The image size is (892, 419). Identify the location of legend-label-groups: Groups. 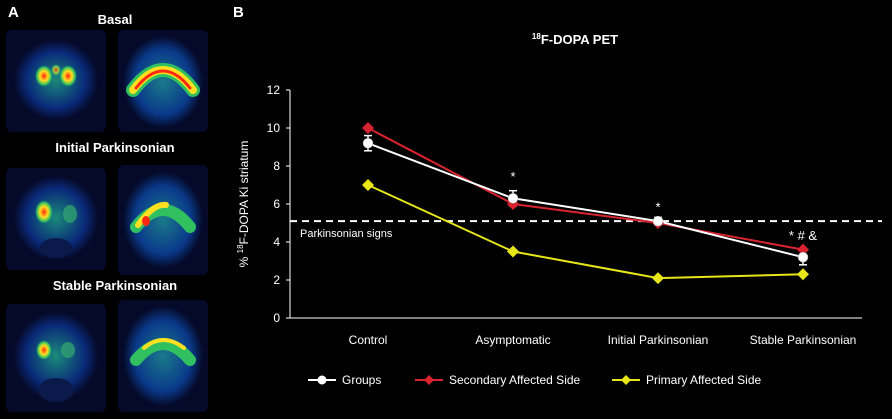
(361, 380).